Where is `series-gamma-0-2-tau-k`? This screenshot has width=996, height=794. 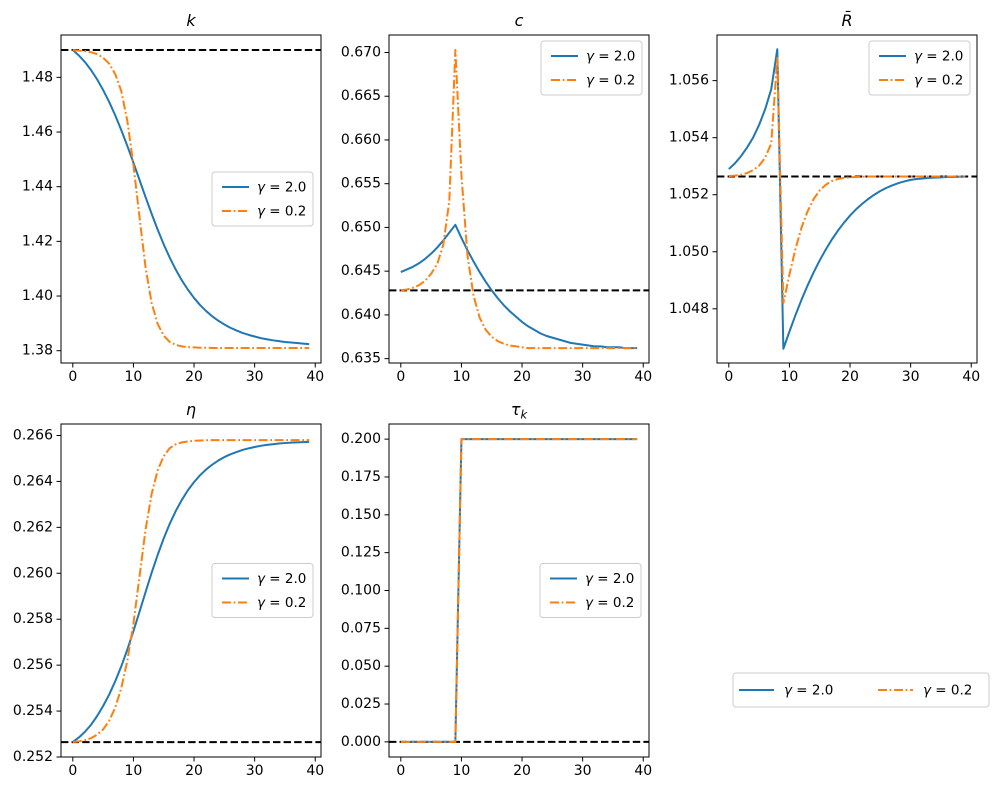
series-gamma-0-2-tau-k is located at coordinates (519, 590).